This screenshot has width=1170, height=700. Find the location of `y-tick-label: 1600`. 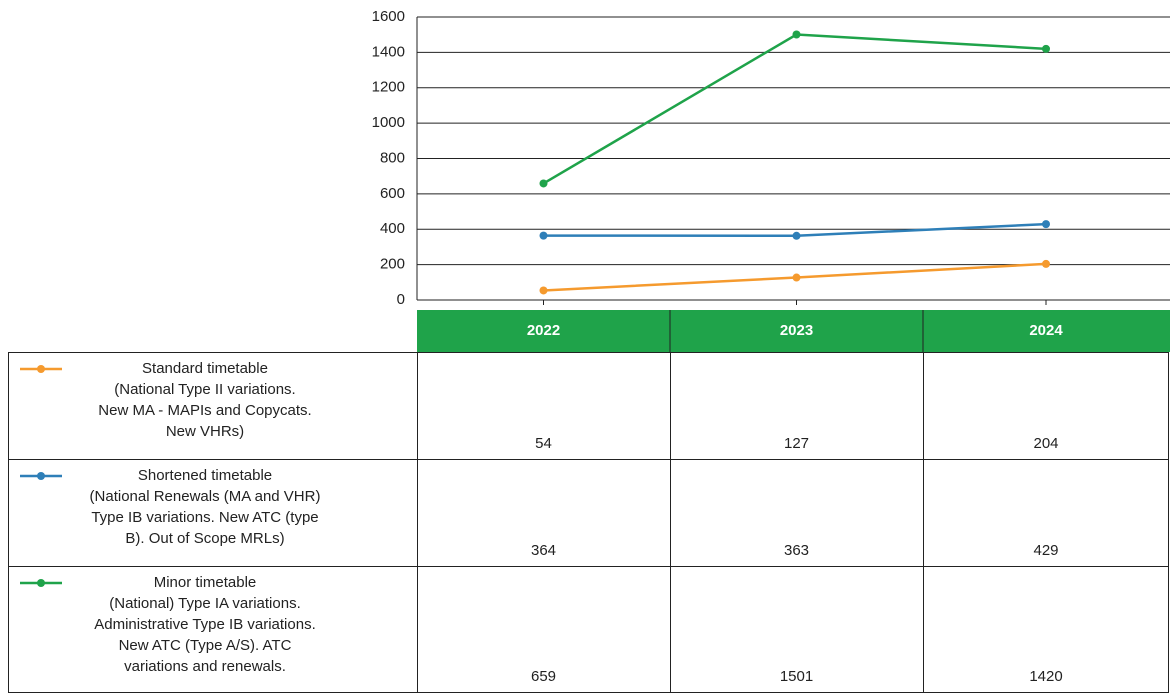

y-tick-label: 1600 is located at coordinates (388, 16).